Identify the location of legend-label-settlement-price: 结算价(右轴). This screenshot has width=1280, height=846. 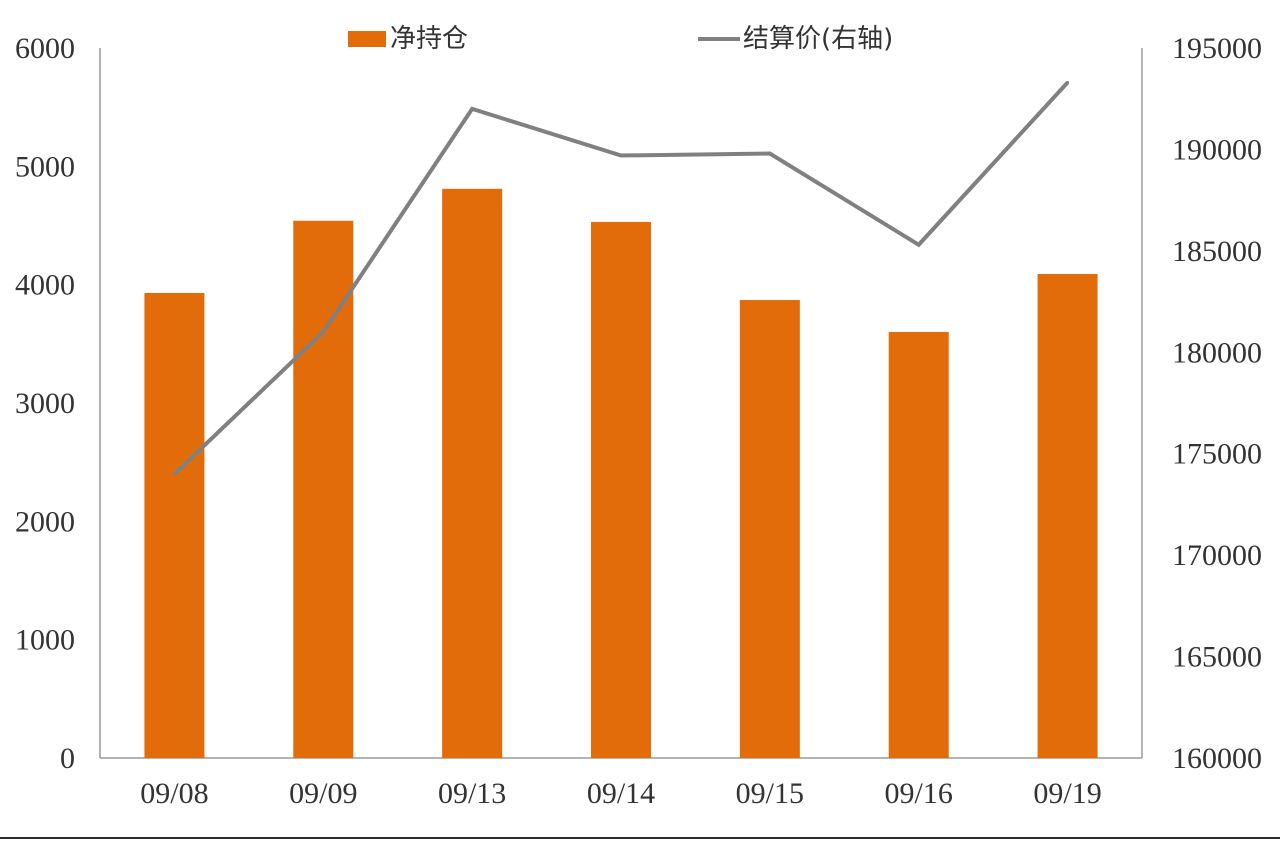
(818, 39).